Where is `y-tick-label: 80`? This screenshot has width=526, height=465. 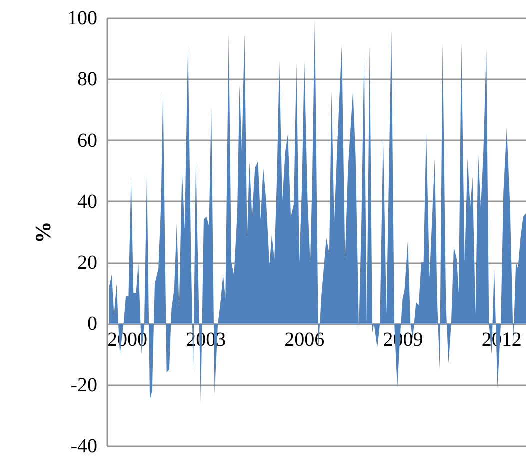
y-tick-label: 80 is located at coordinates (88, 79).